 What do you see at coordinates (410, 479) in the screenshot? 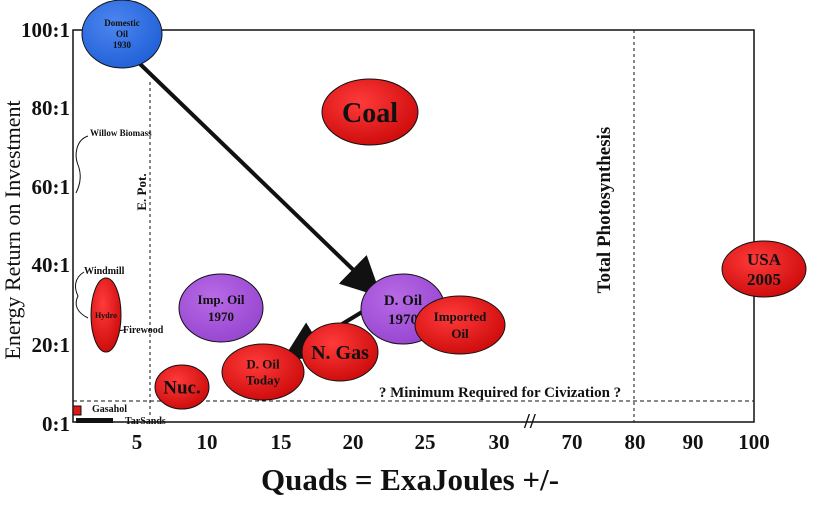
I see `x-axis-title: Quads = ExaJoules +/-` at bounding box center [410, 479].